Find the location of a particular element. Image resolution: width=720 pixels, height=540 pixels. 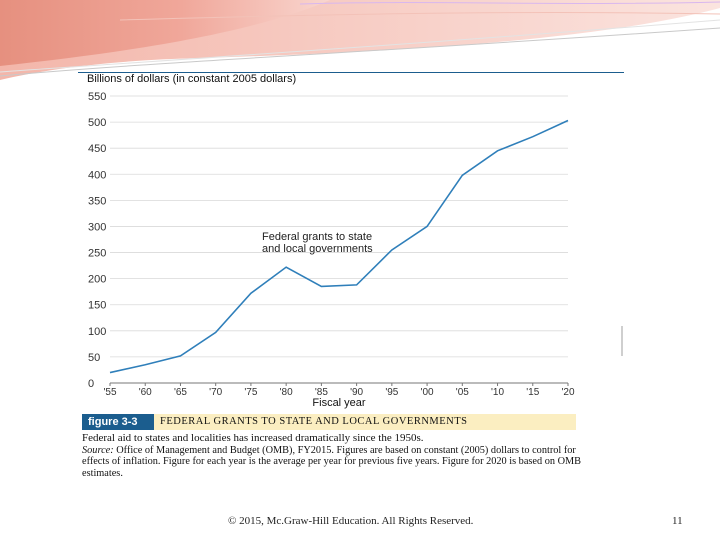

x-tick-label: '60 is located at coordinates (145, 392).